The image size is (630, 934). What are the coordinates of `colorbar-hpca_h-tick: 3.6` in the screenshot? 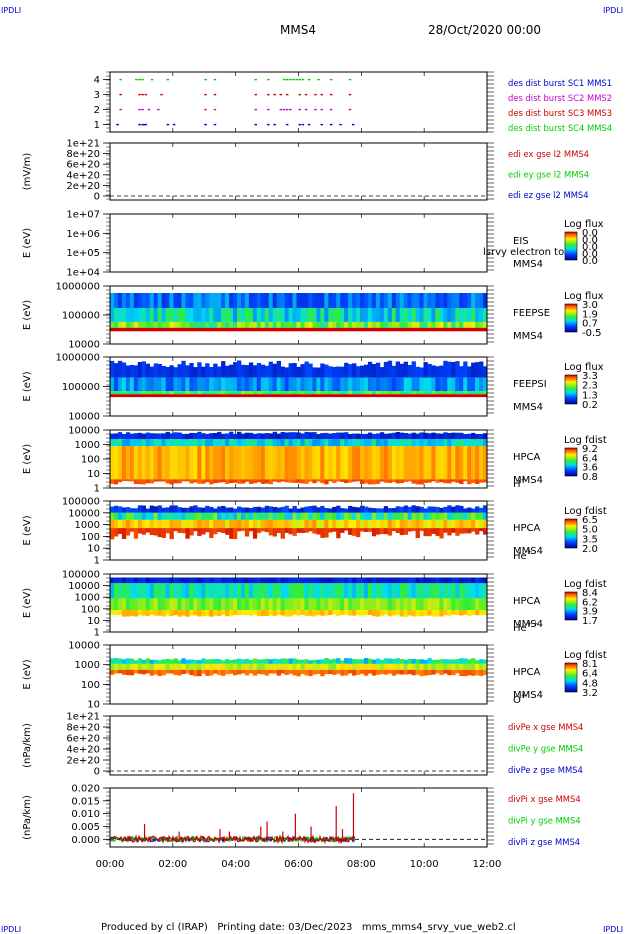 It's located at (590, 468).